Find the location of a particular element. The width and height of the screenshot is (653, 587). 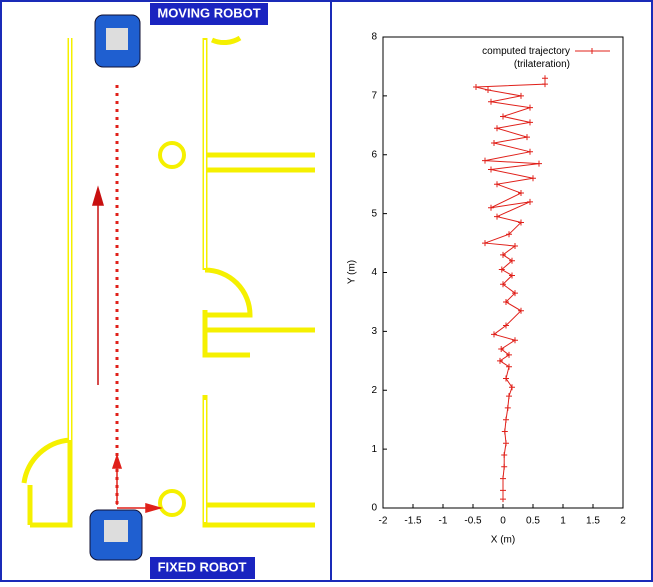

y-tick-label: 0 is located at coordinates (374, 508).